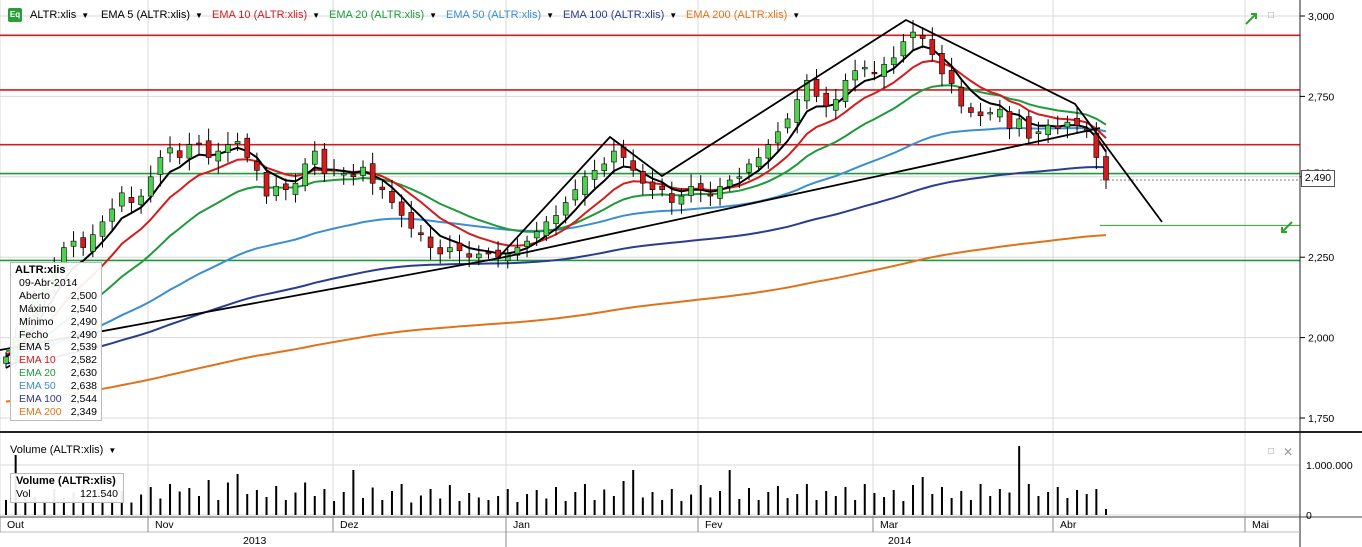 The width and height of the screenshot is (1362, 547). Describe the element at coordinates (349, 525) in the screenshot. I see `month-label: Dez` at that location.